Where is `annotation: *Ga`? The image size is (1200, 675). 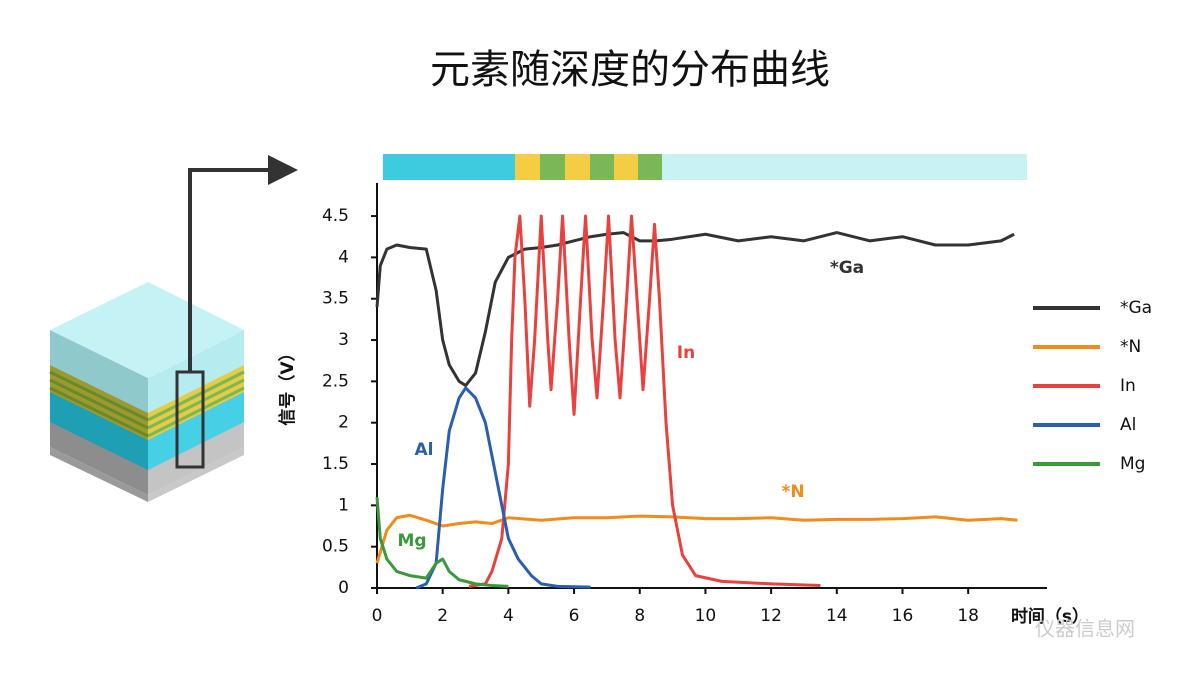 annotation: *Ga is located at coordinates (847, 268).